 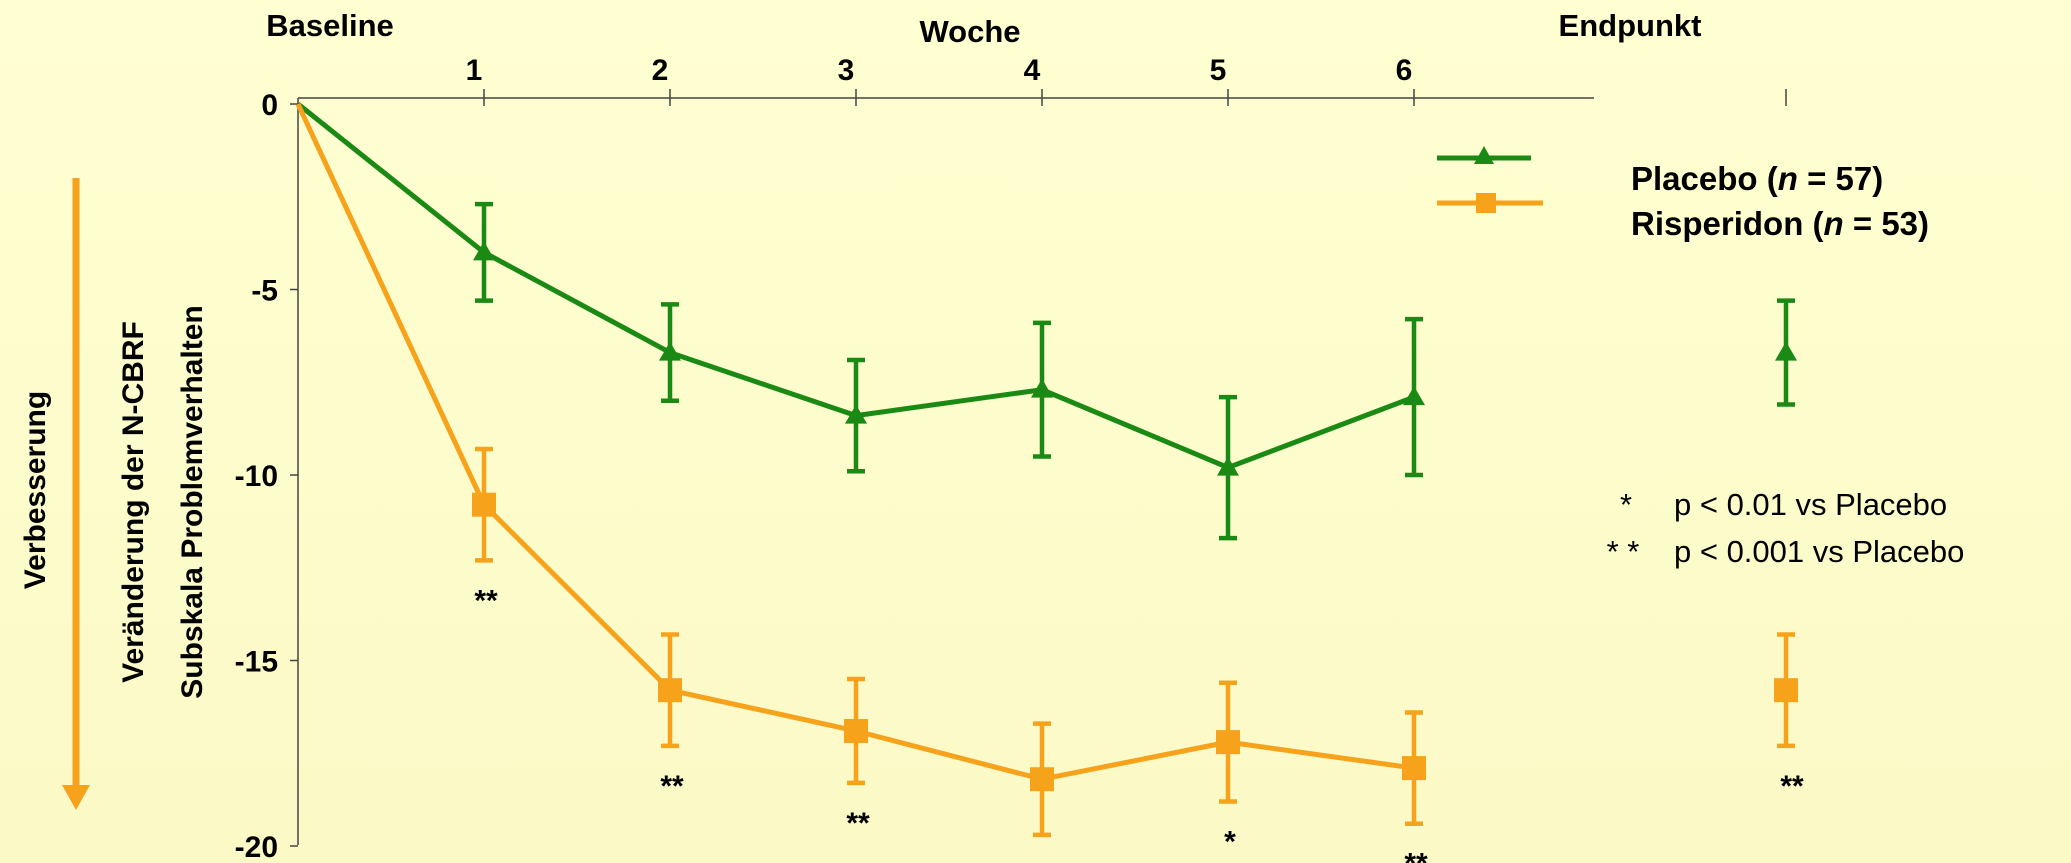 What do you see at coordinates (1630, 25) in the screenshot?
I see `endpunkt-label: Endpunkt` at bounding box center [1630, 25].